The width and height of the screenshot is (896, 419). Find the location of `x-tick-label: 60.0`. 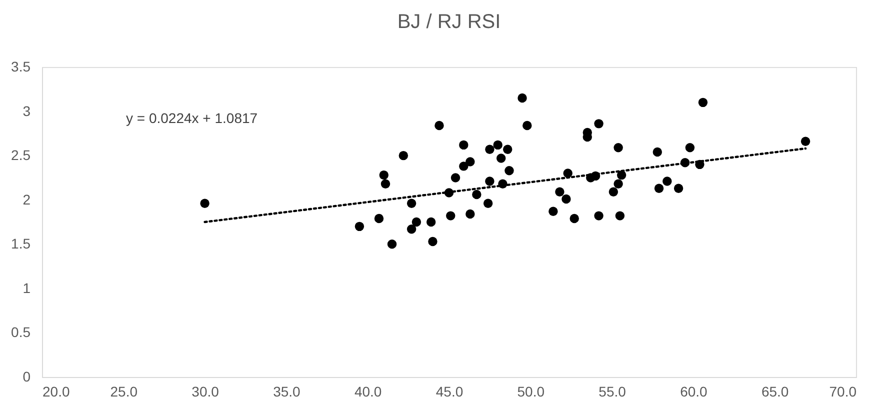

x-tick-label: 60.0 is located at coordinates (694, 392).